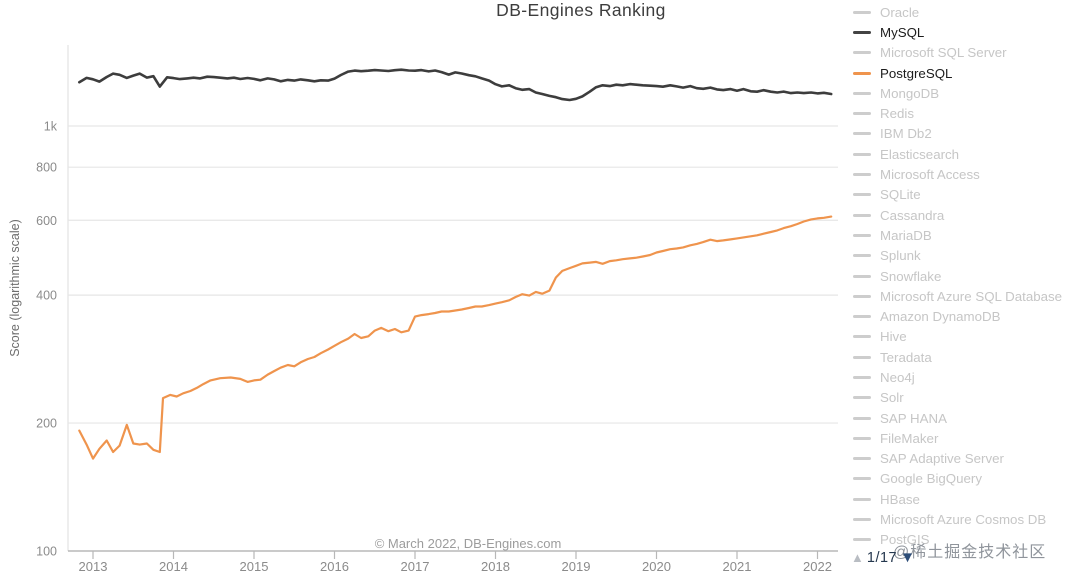 The height and width of the screenshot is (578, 1080). What do you see at coordinates (912, 215) in the screenshot?
I see `legend-label-cassandra: Cassandra` at bounding box center [912, 215].